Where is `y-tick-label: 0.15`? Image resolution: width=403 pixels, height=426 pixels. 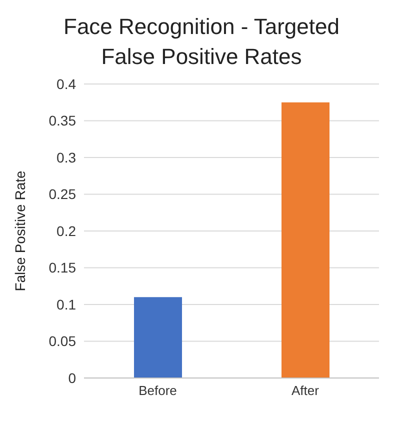
y-tick-label: 0.15 is located at coordinates (62, 268).